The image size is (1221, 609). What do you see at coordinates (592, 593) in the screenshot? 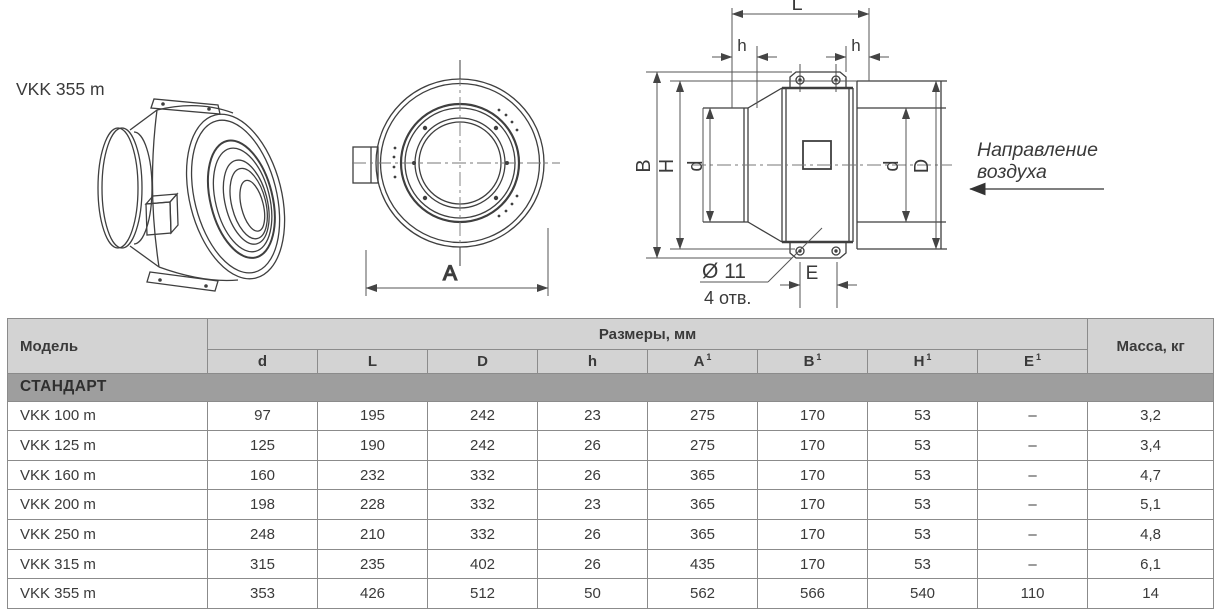
I see `dimension-cell: 50` at bounding box center [592, 593].